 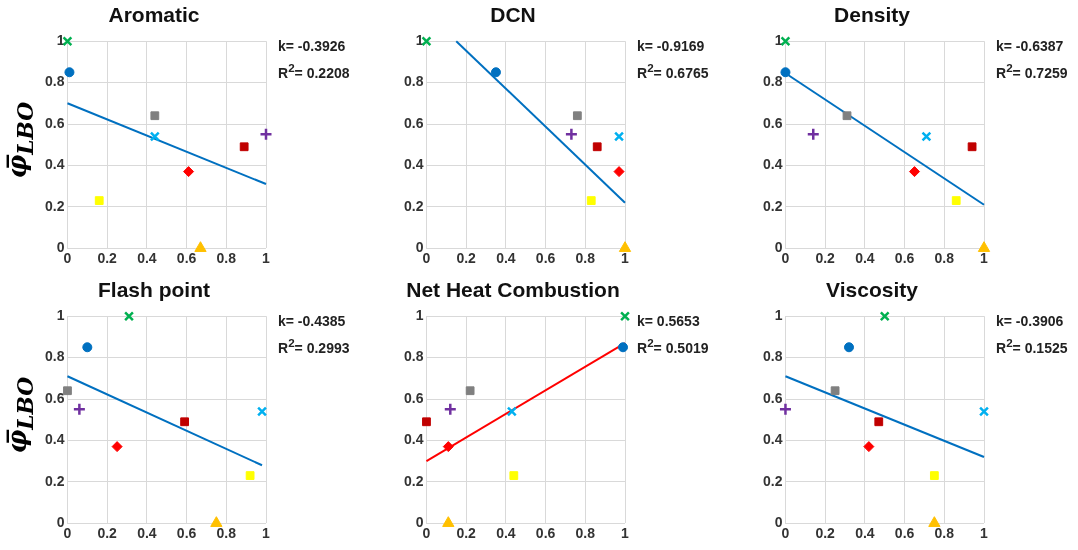 I want to click on chart-title: Net Heat Combustion, so click(x=513, y=290).